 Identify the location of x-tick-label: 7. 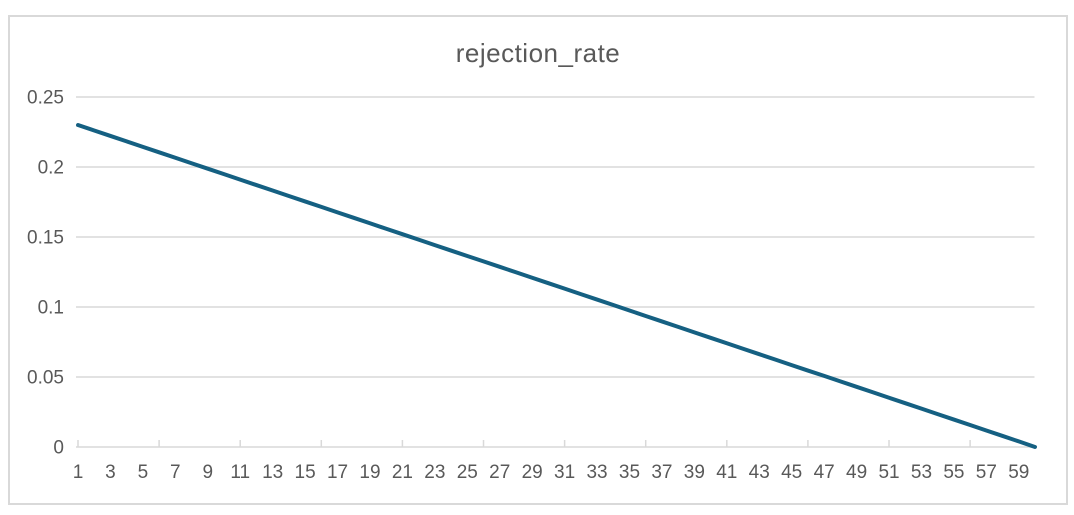
(175, 472).